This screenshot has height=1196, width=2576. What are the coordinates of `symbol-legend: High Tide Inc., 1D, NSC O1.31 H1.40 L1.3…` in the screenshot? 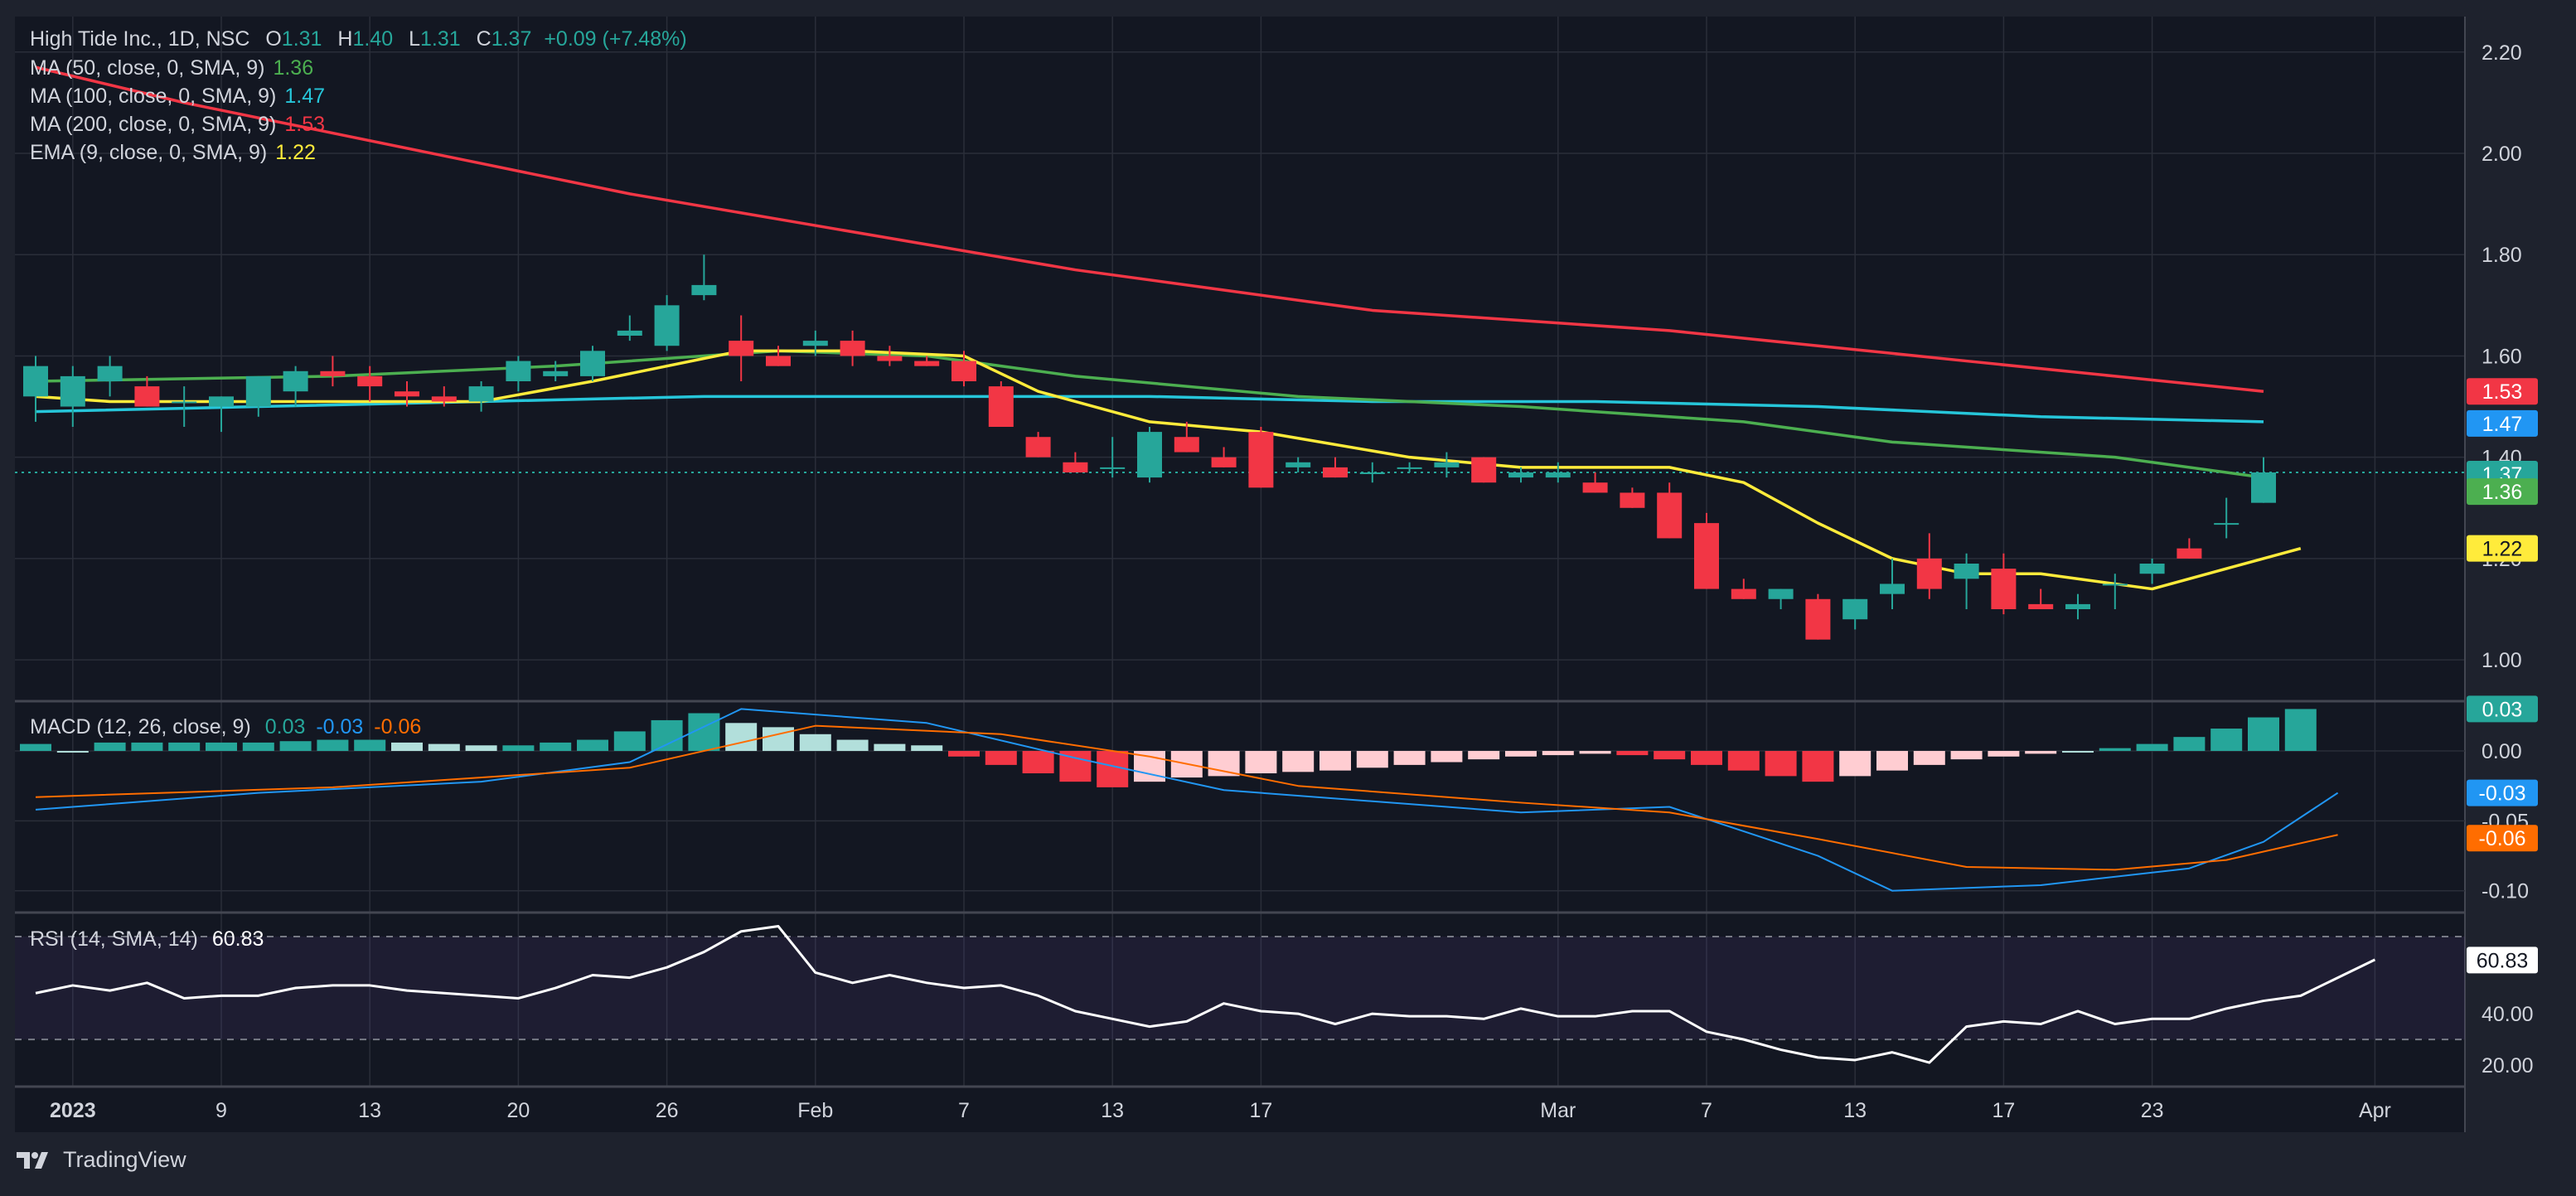 It's located at (358, 39).